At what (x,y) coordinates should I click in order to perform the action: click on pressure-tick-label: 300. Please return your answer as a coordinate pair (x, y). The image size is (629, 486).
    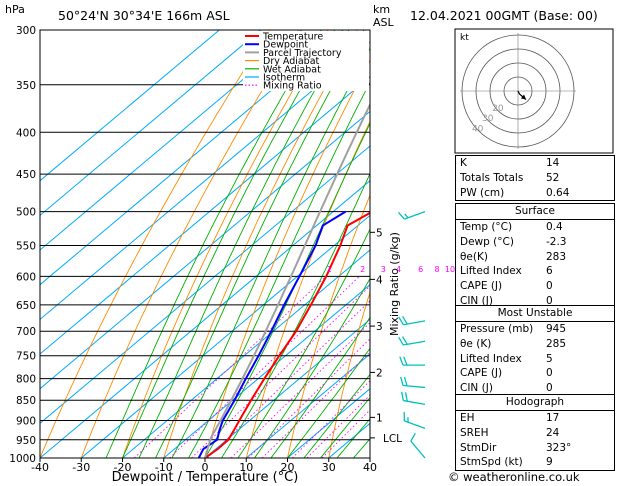
    Looking at the image, I should click on (26, 31).